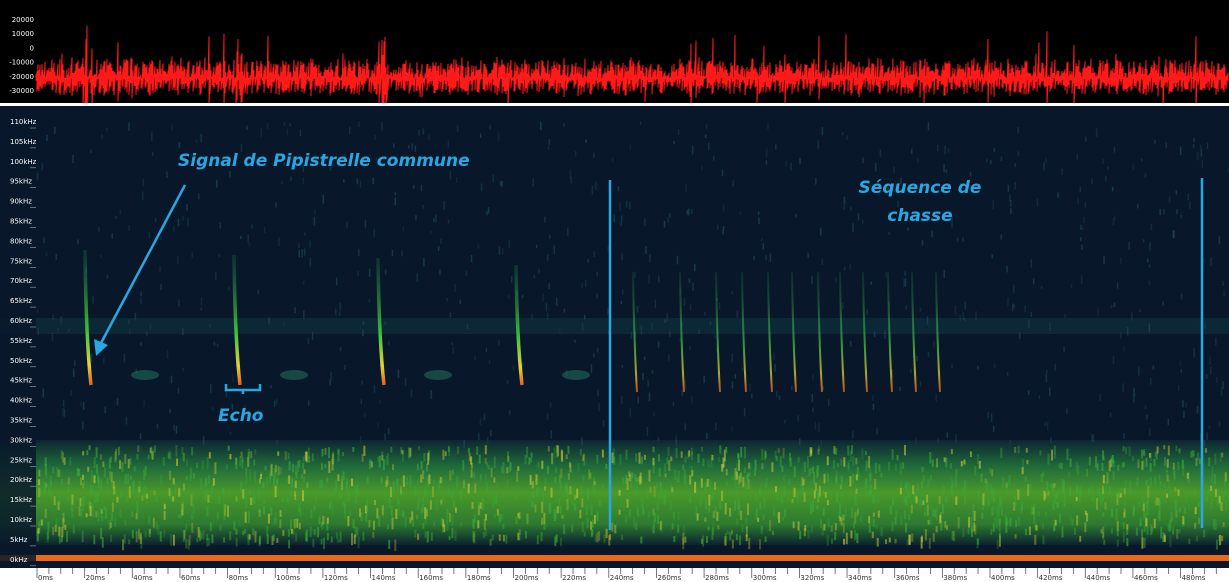  I want to click on amplitude-label: 20000, so click(23, 20).